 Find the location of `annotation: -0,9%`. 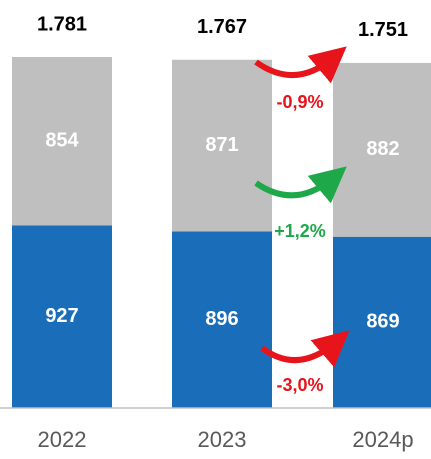

annotation: -0,9% is located at coordinates (299, 102).